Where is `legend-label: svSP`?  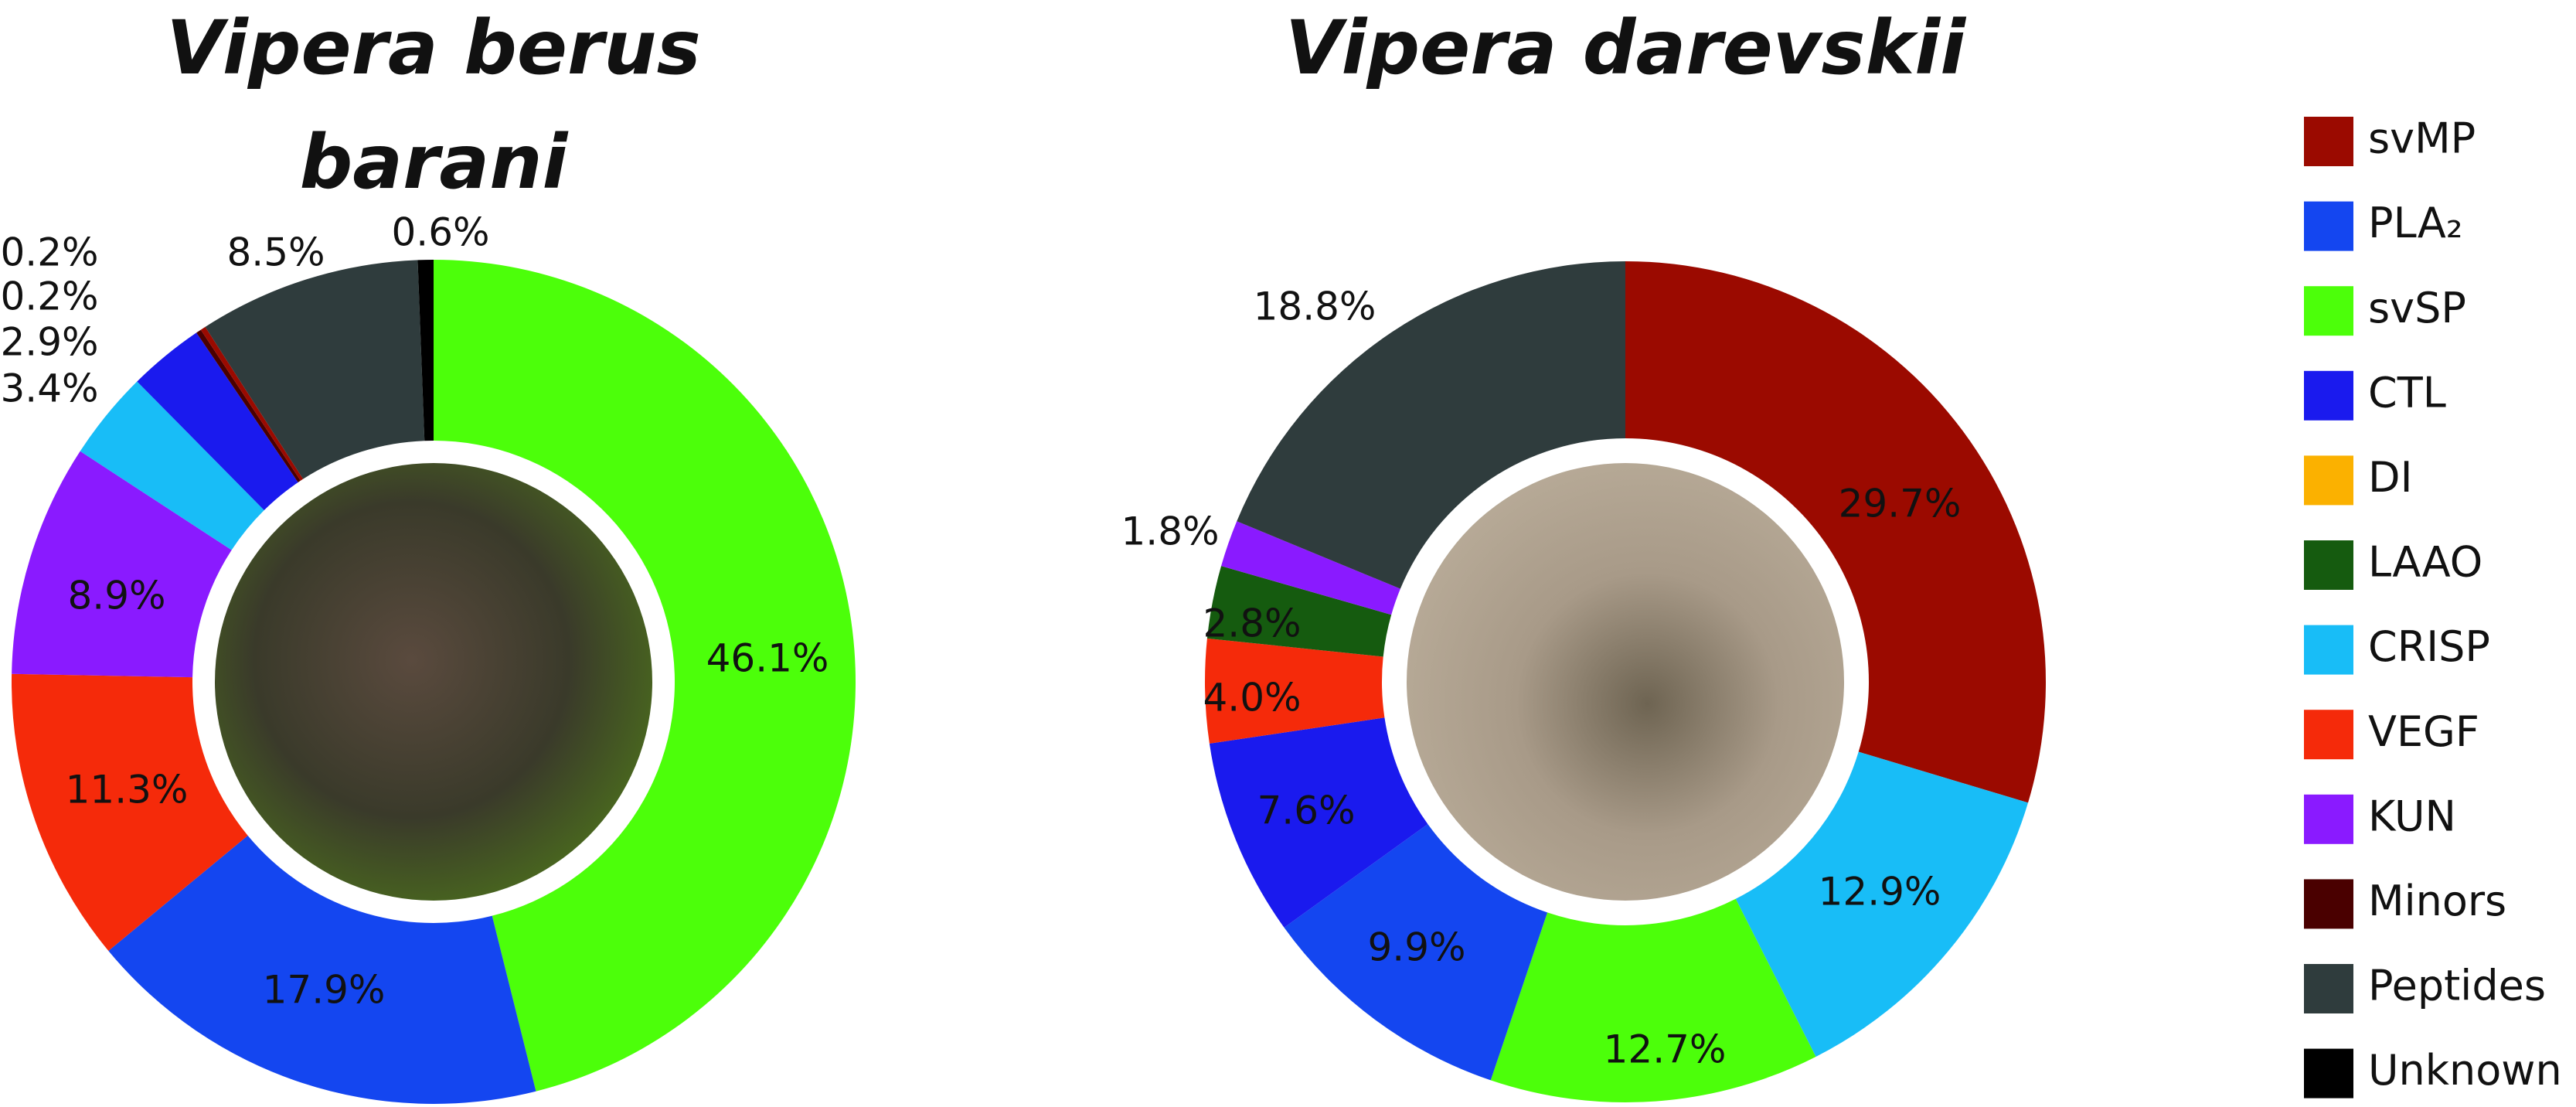
legend-label: svSP is located at coordinates (2417, 308).